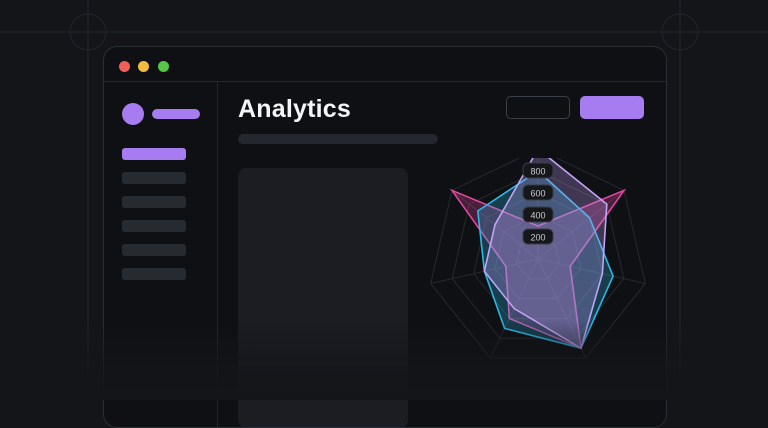  I want to click on tick-label-1: 200, so click(537, 238).